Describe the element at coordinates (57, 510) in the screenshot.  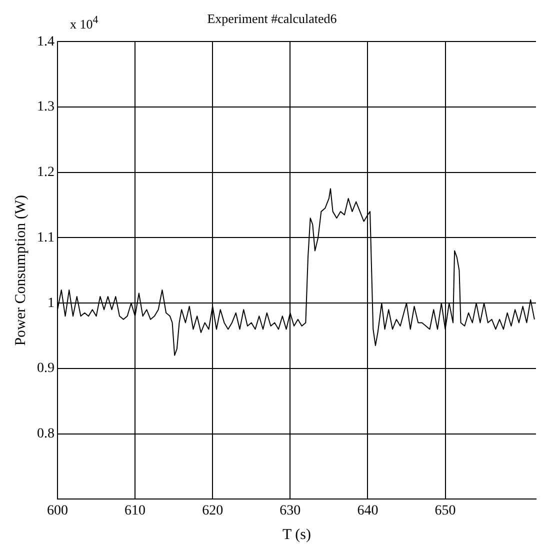
I see `x-tick-label: 600` at that location.